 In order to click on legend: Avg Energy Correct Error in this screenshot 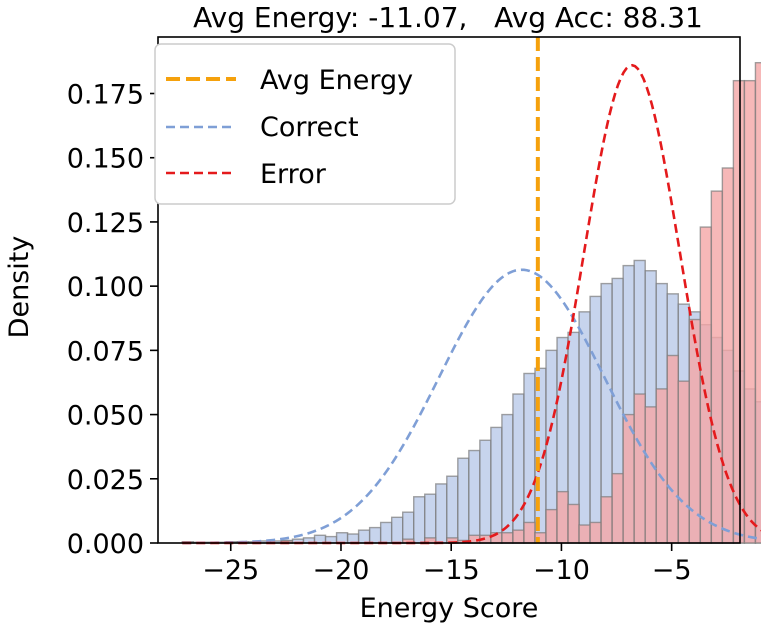, I will do `click(305, 124)`.